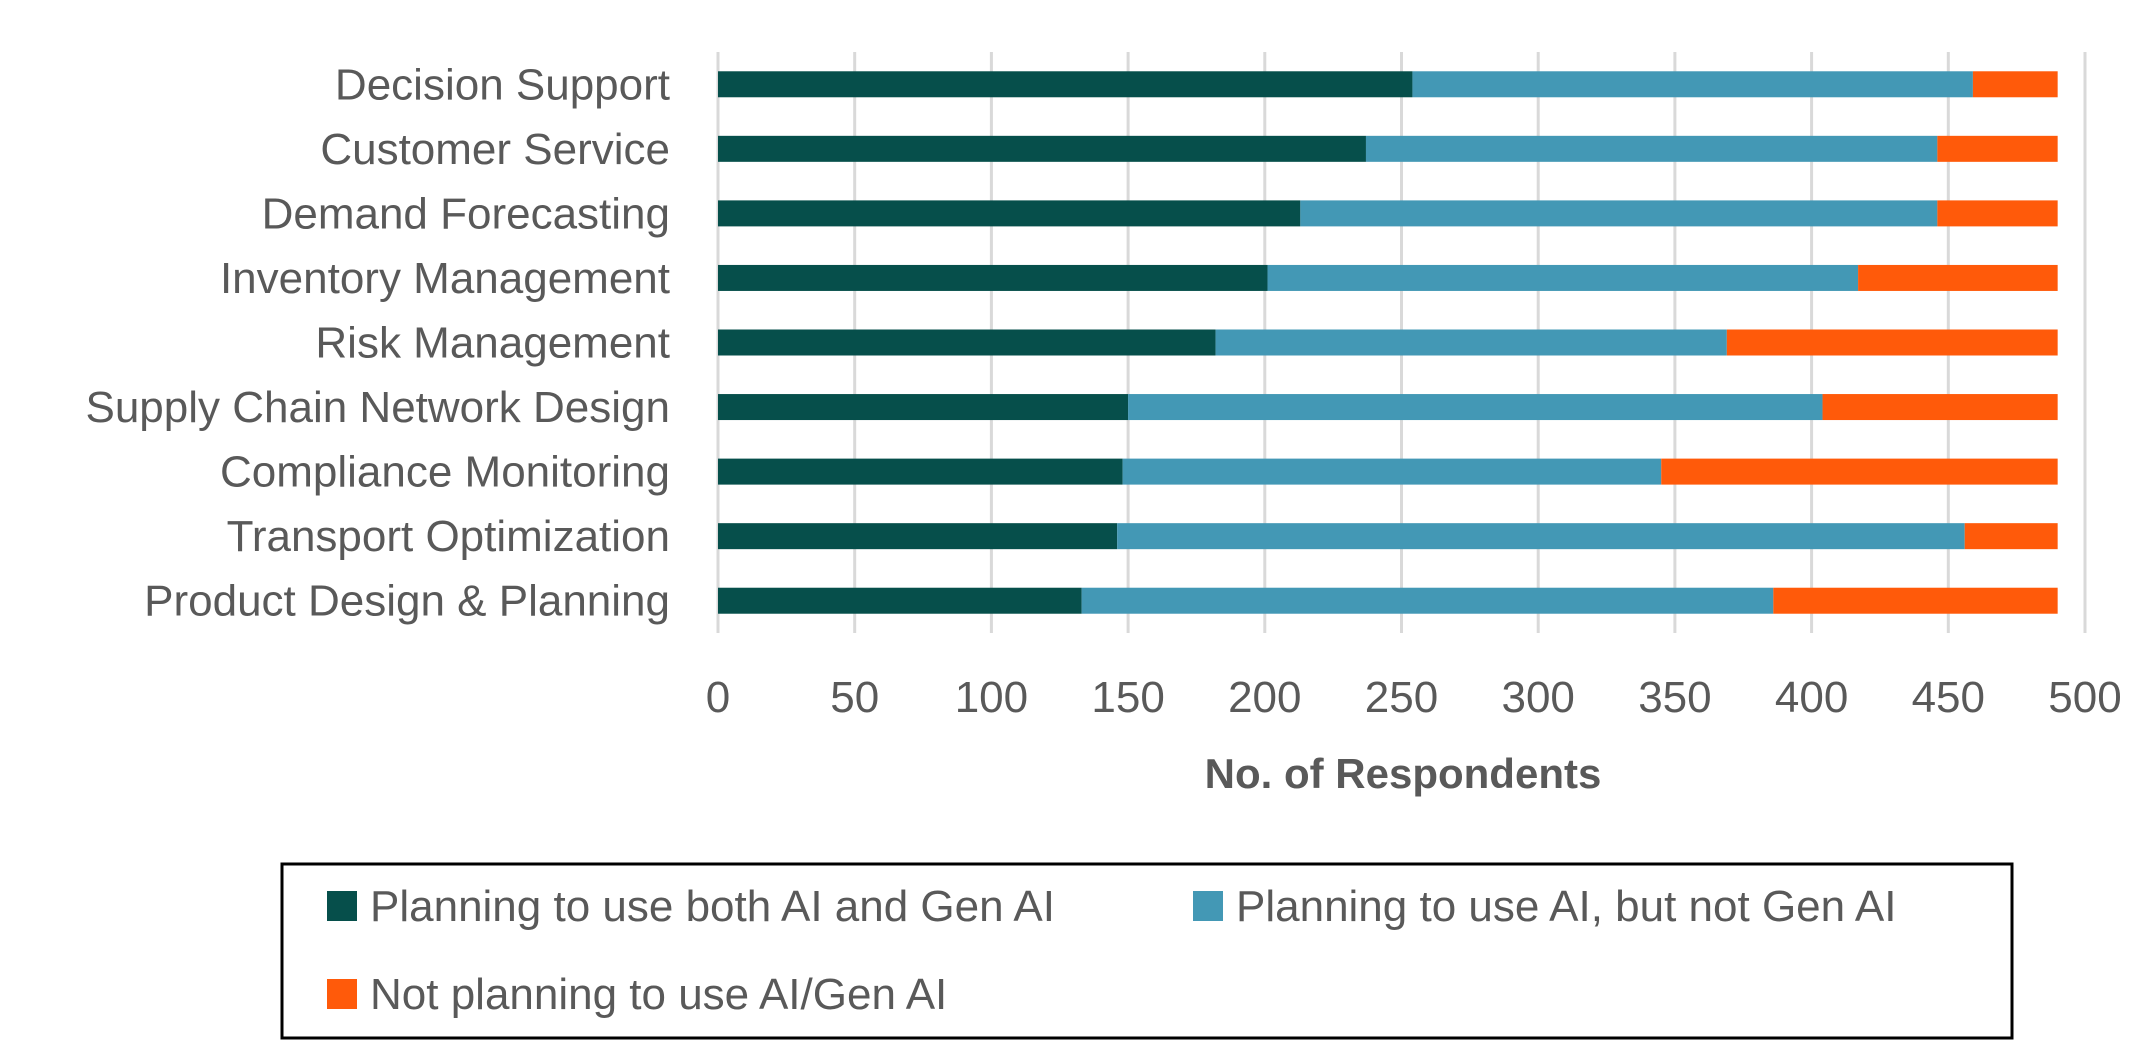 The image size is (2145, 1057). Describe the element at coordinates (1401, 697) in the screenshot. I see `x-tick-label: 250` at that location.